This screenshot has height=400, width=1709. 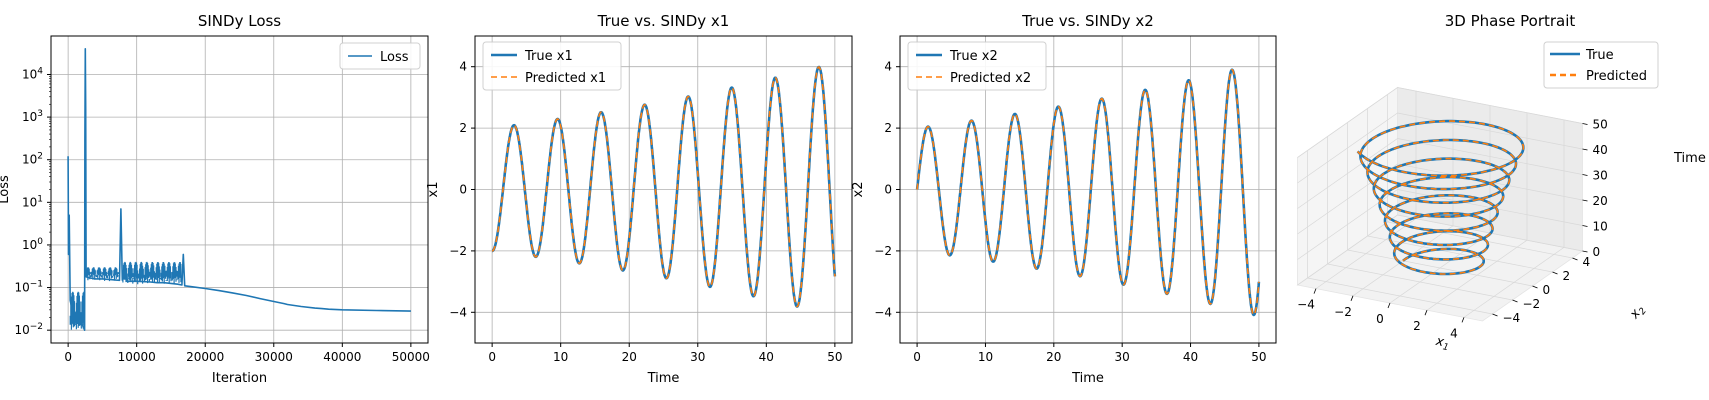 What do you see at coordinates (1454, 333) in the screenshot?
I see `x1-tick-label: 4` at bounding box center [1454, 333].